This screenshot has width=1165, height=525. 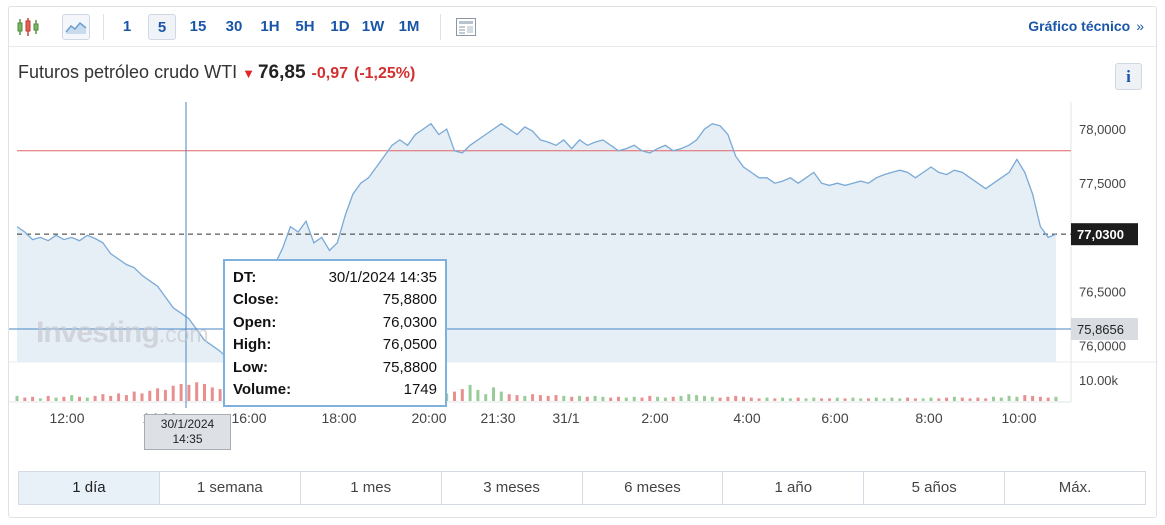 I want to click on range-button: 1 mes, so click(x=371, y=488).